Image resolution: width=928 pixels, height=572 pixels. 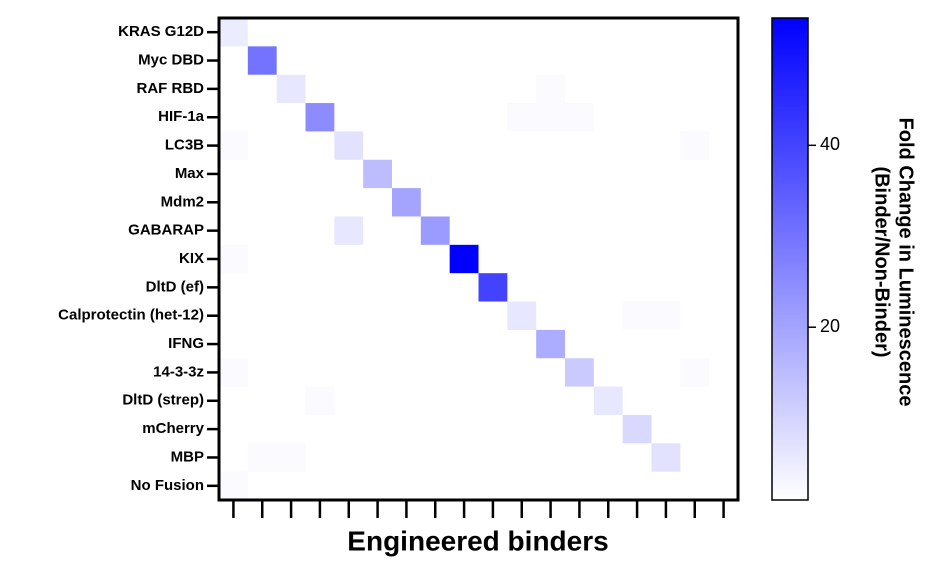 I want to click on y-tick-label: 14-3-3z, so click(x=178, y=371).